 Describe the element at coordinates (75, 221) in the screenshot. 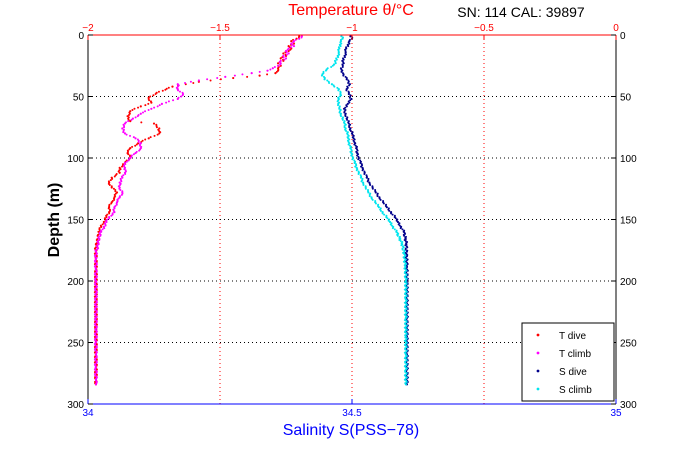

I see `left-tick-label: 150` at that location.